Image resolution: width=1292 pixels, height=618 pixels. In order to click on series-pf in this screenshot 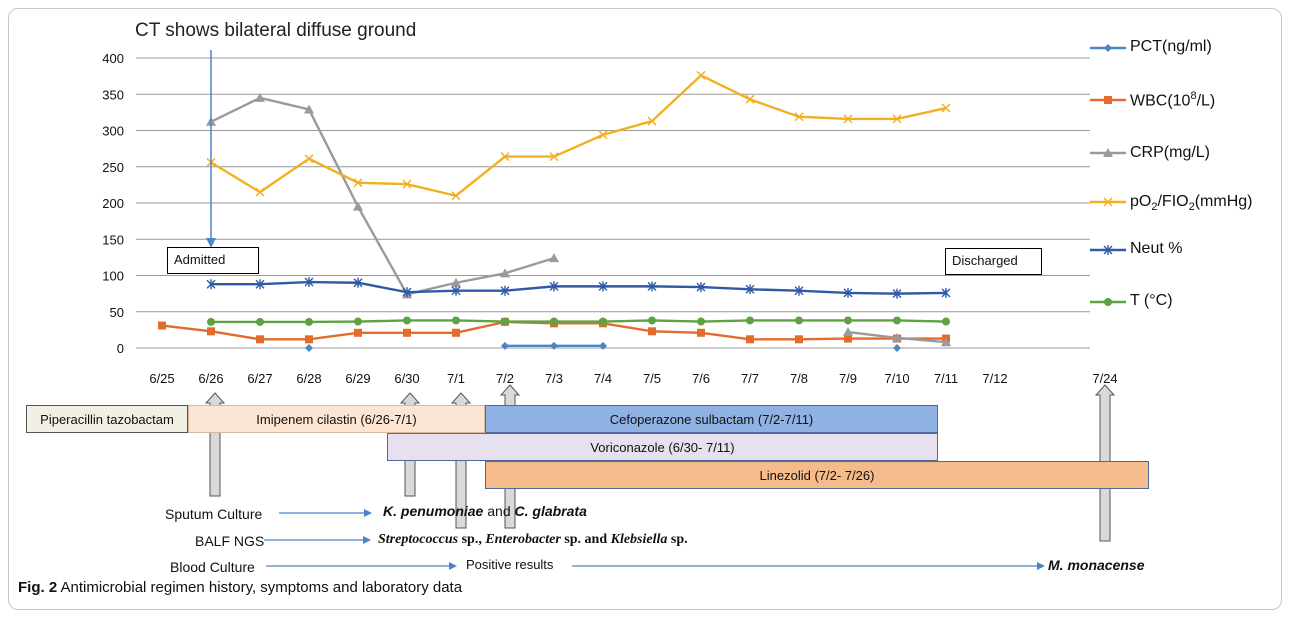, I will do `click(578, 135)`.